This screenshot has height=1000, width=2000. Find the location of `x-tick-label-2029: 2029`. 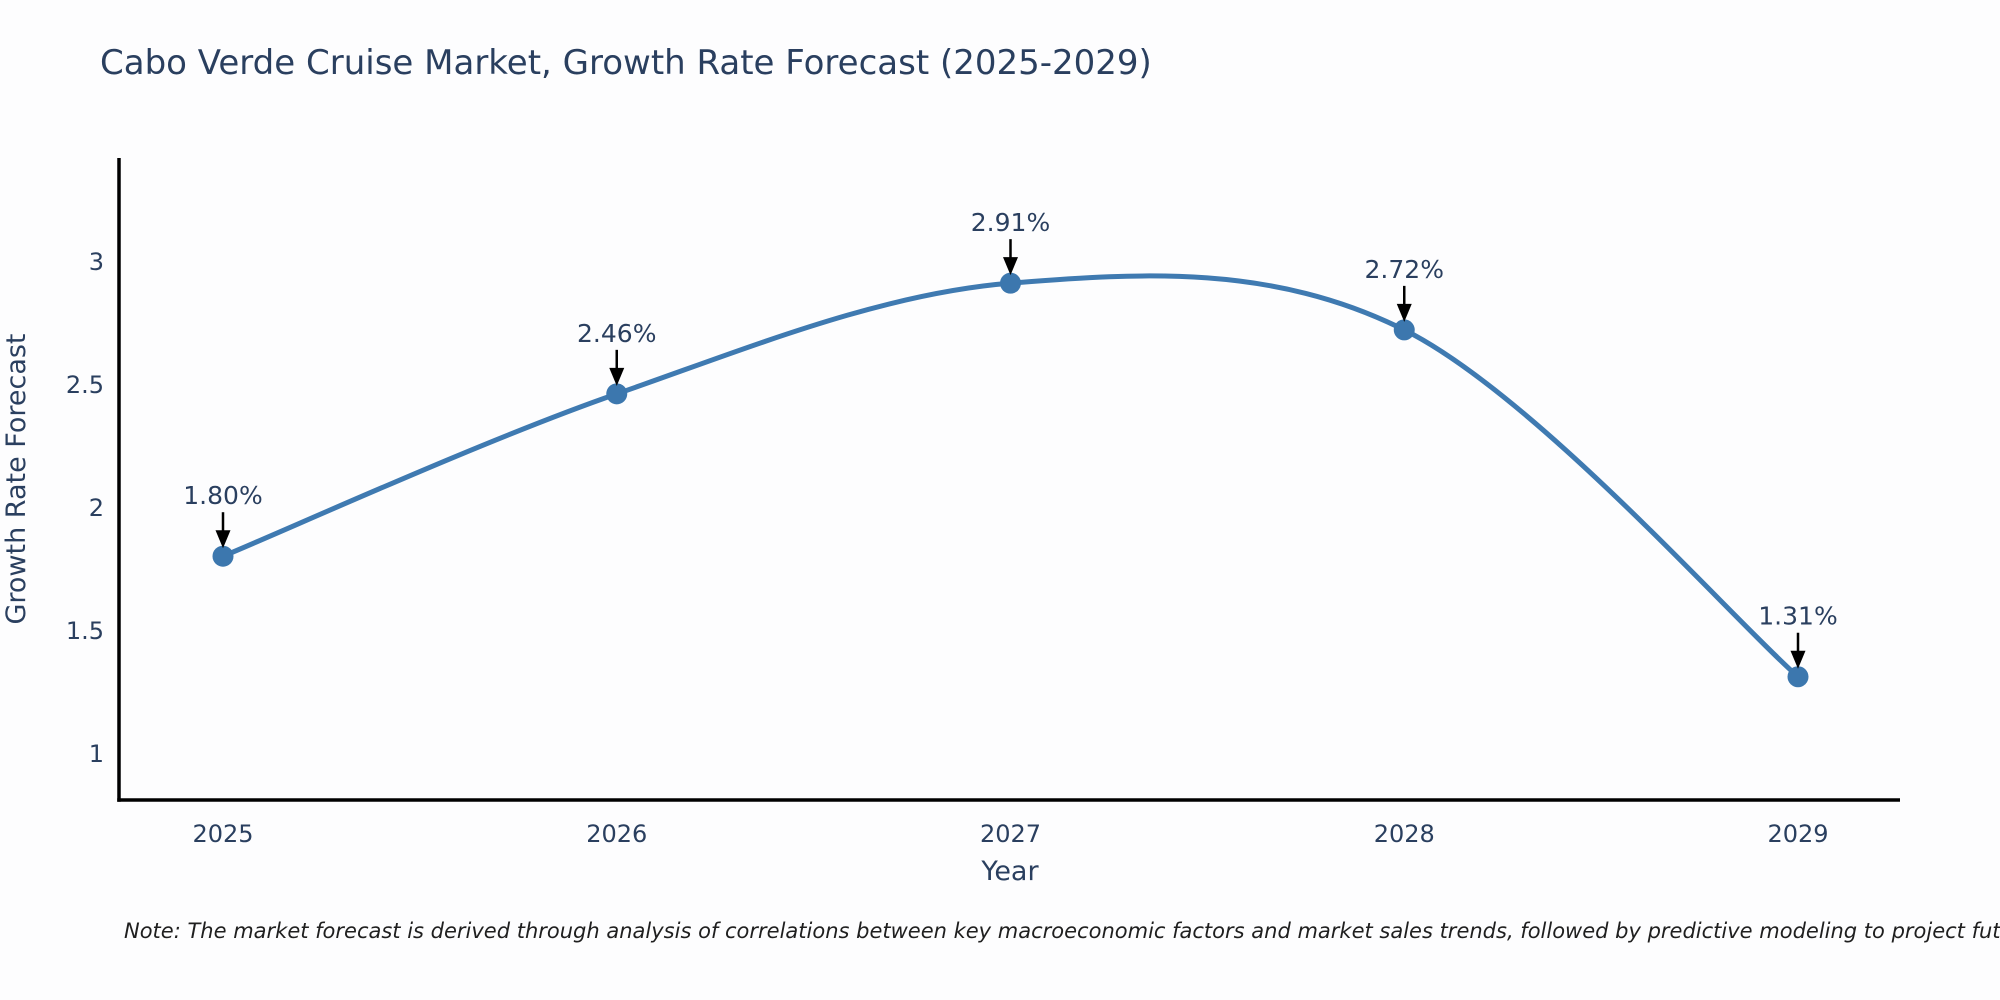

x-tick-label-2029: 2029 is located at coordinates (1797, 834).